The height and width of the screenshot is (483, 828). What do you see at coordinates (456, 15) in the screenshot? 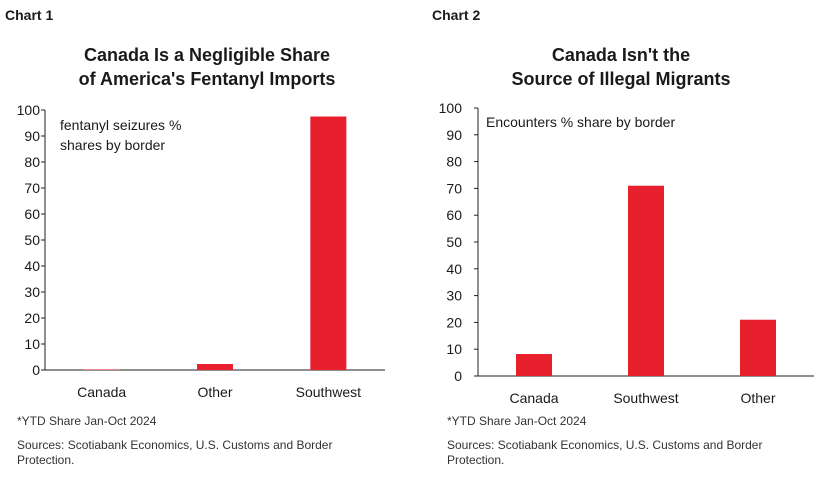
I see `chart-label: Chart 2` at bounding box center [456, 15].